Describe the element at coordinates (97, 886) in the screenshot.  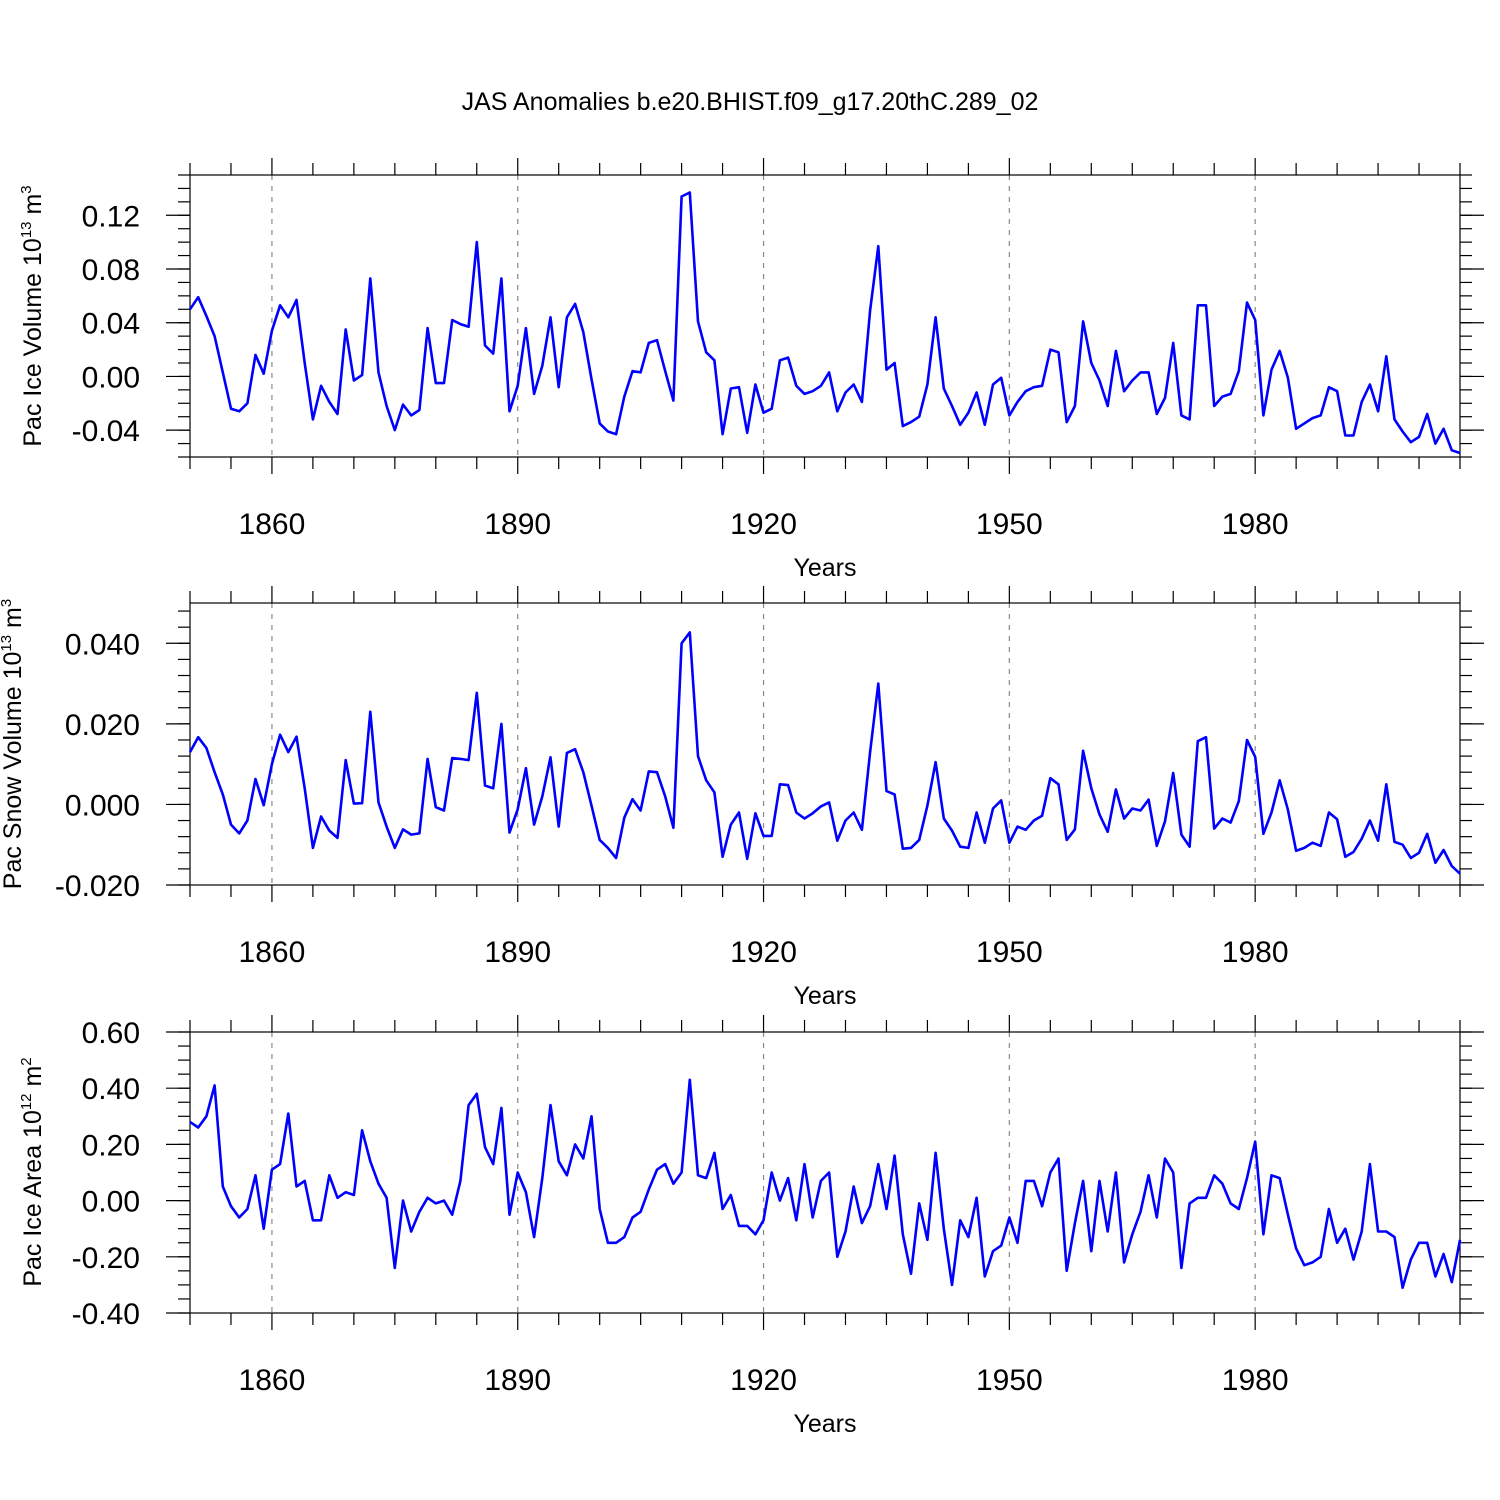
I see `y-tick-label: -0.020` at that location.